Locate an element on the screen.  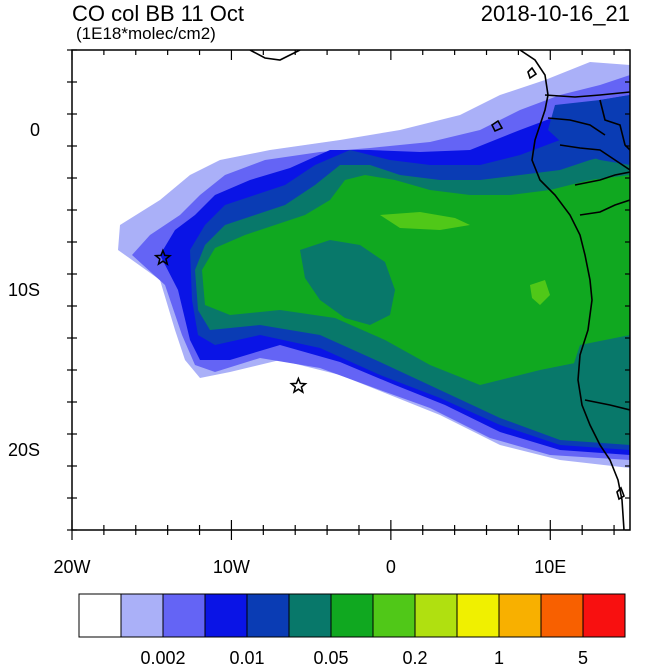
colorbar is located at coordinates (352, 615).